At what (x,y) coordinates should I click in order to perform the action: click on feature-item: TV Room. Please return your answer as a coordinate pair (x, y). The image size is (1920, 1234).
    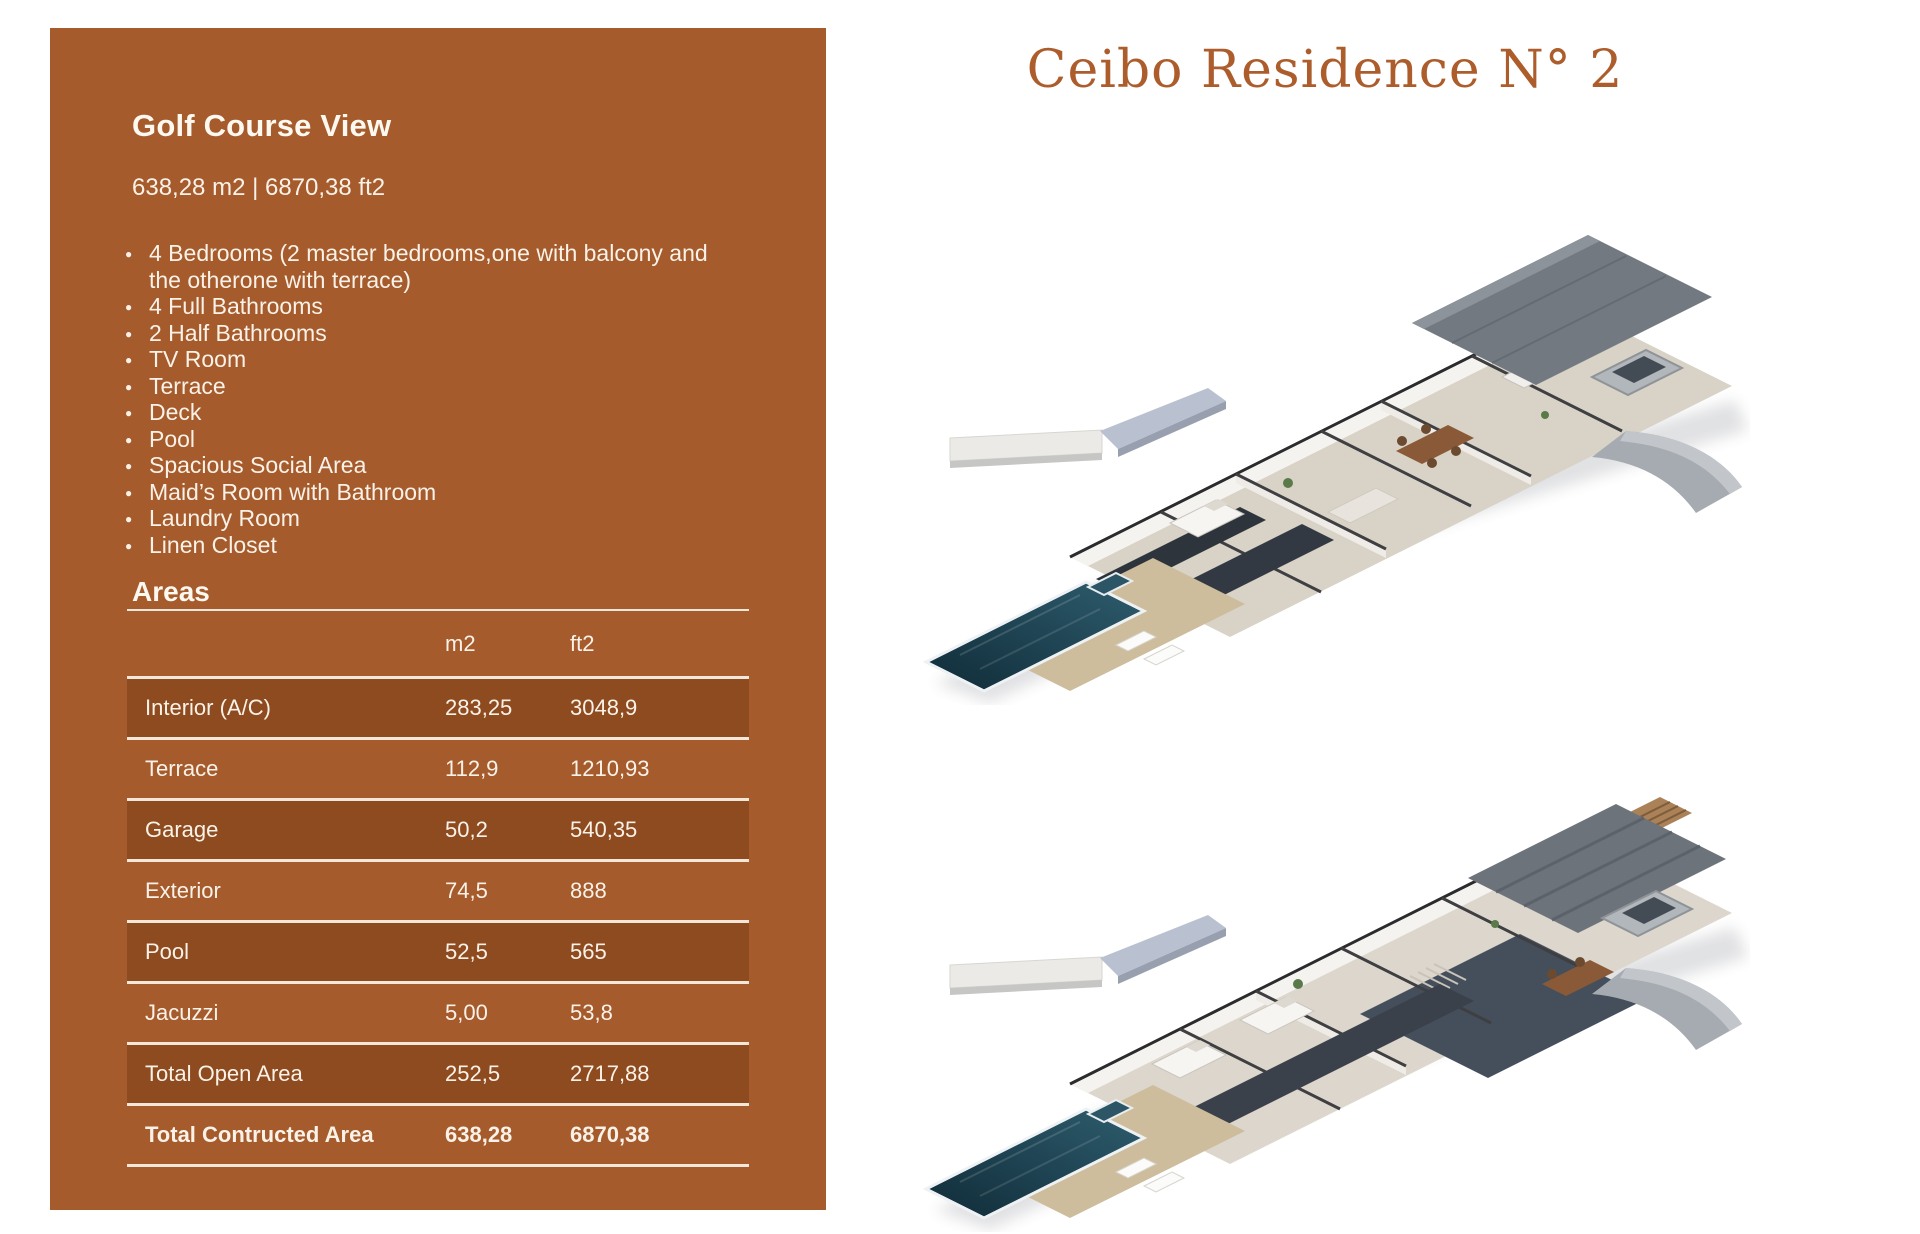
    Looking at the image, I should click on (418, 359).